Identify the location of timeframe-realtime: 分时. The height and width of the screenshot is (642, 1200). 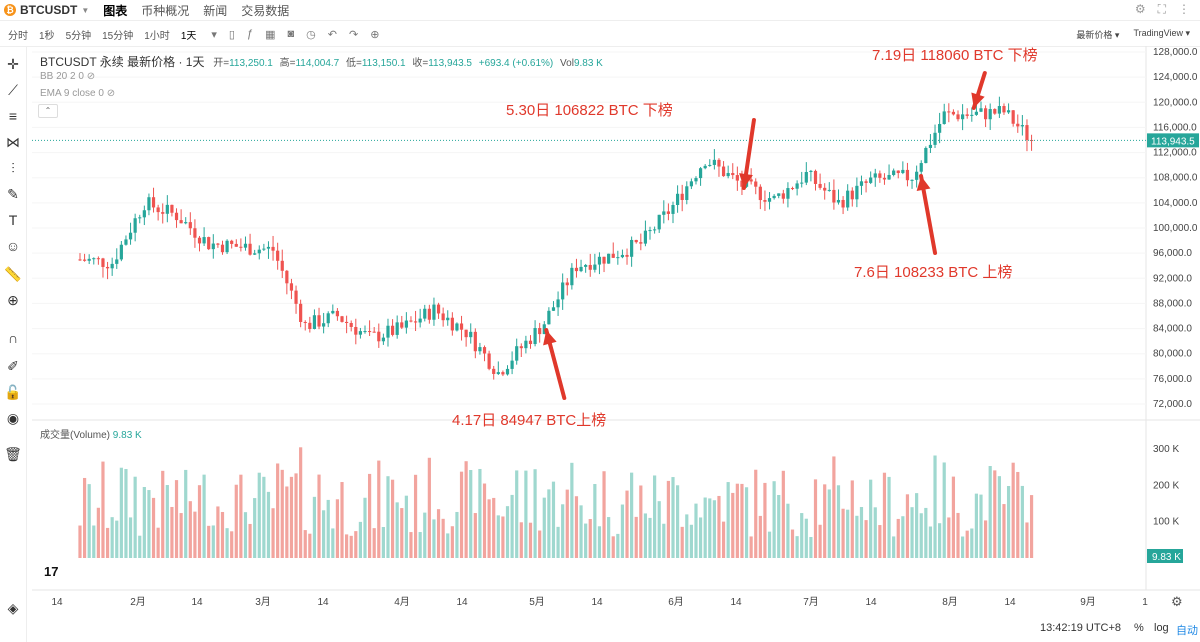
(18, 36).